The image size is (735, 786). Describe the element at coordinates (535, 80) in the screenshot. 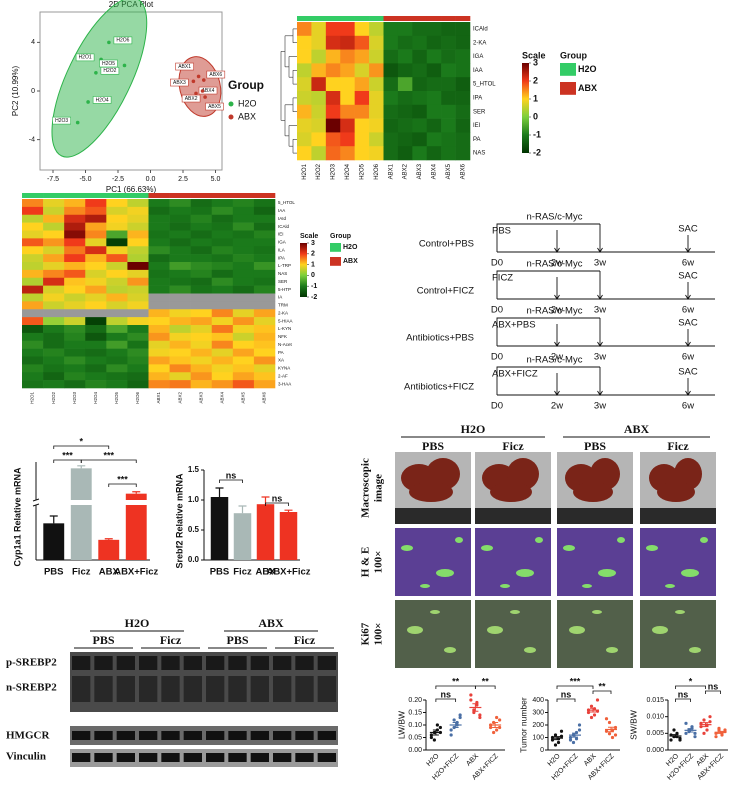

I see `color-bar-label: 2` at that location.